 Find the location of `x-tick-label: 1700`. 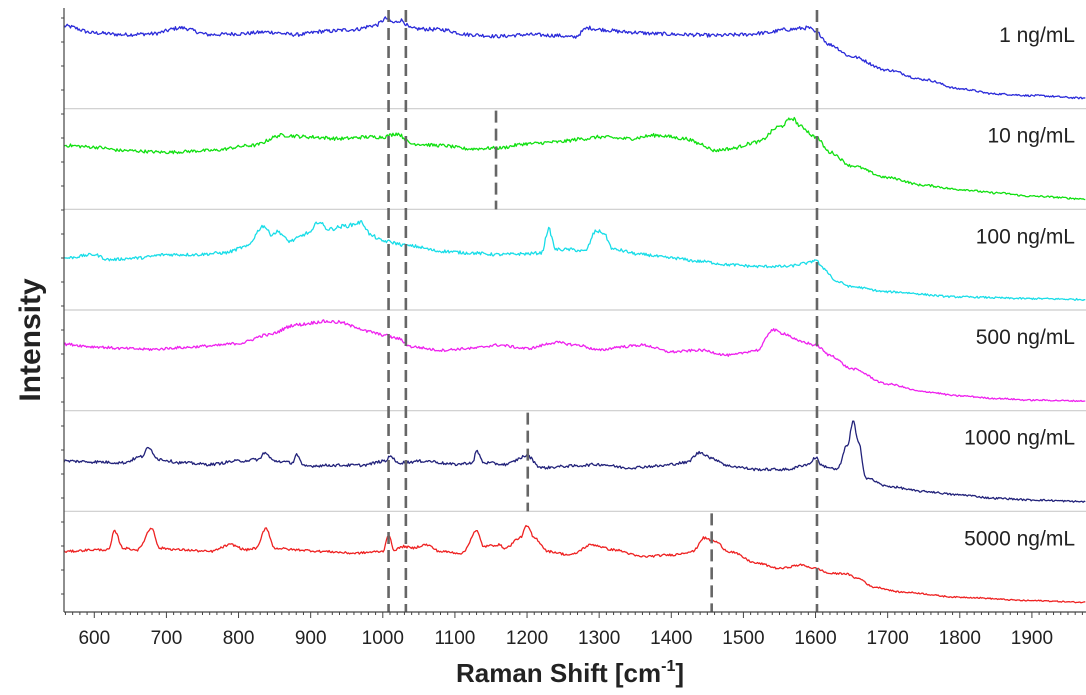

x-tick-label: 1700 is located at coordinates (888, 638).